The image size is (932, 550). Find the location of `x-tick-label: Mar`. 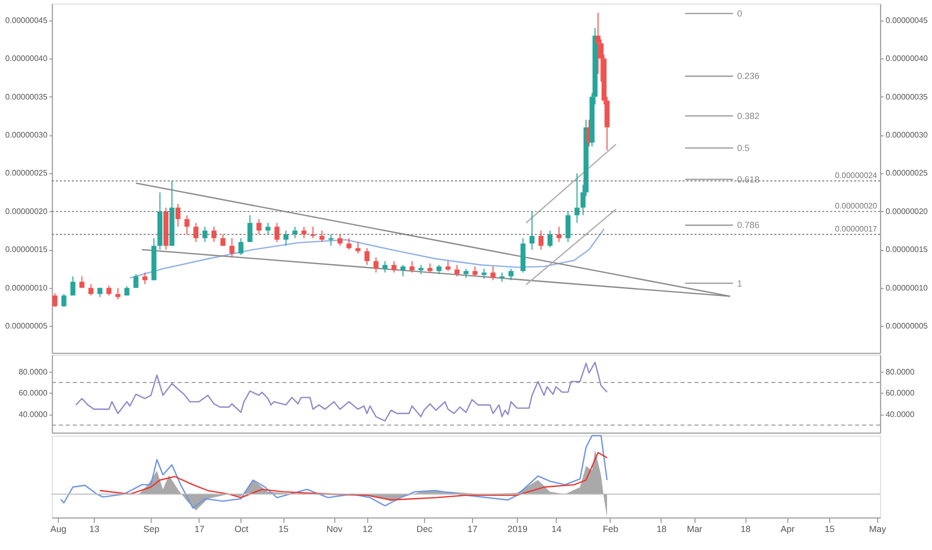

x-tick-label: Mar is located at coordinates (694, 529).